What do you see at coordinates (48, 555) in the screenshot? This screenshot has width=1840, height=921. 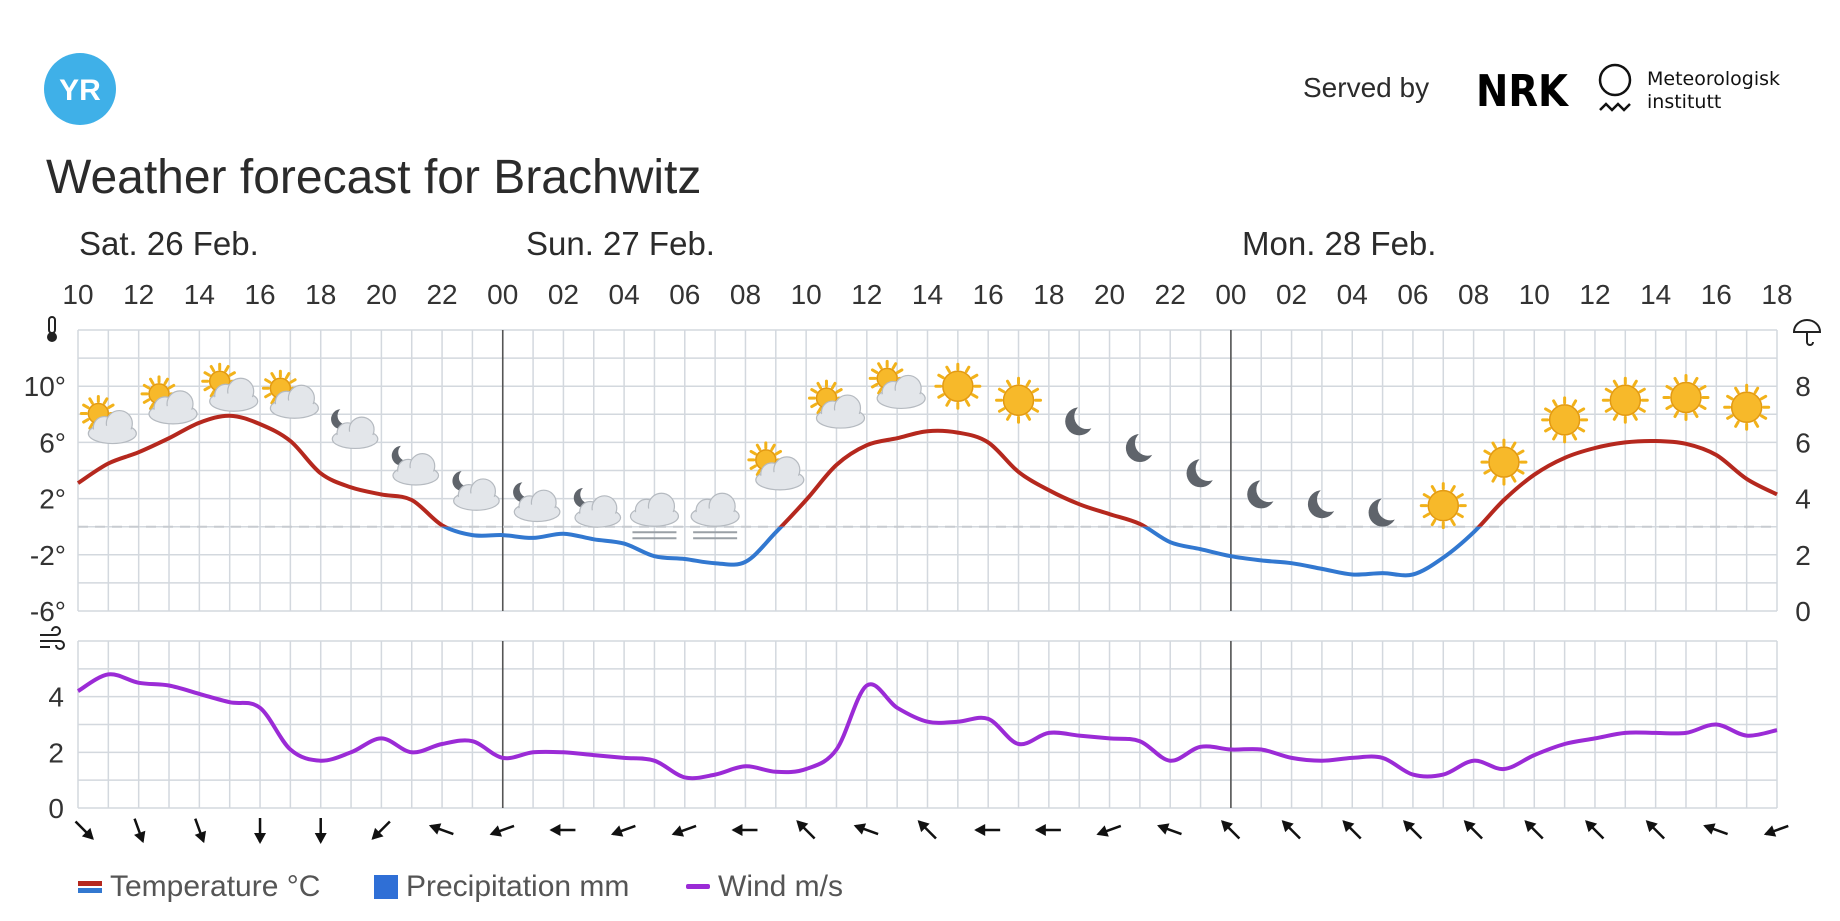 I see `temperature-axis-label: -2°` at bounding box center [48, 555].